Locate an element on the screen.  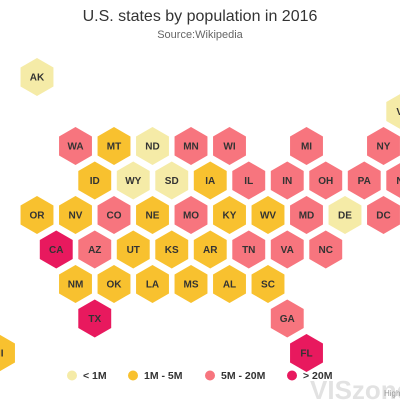
state-tile-la: LA is located at coordinates (152, 284).